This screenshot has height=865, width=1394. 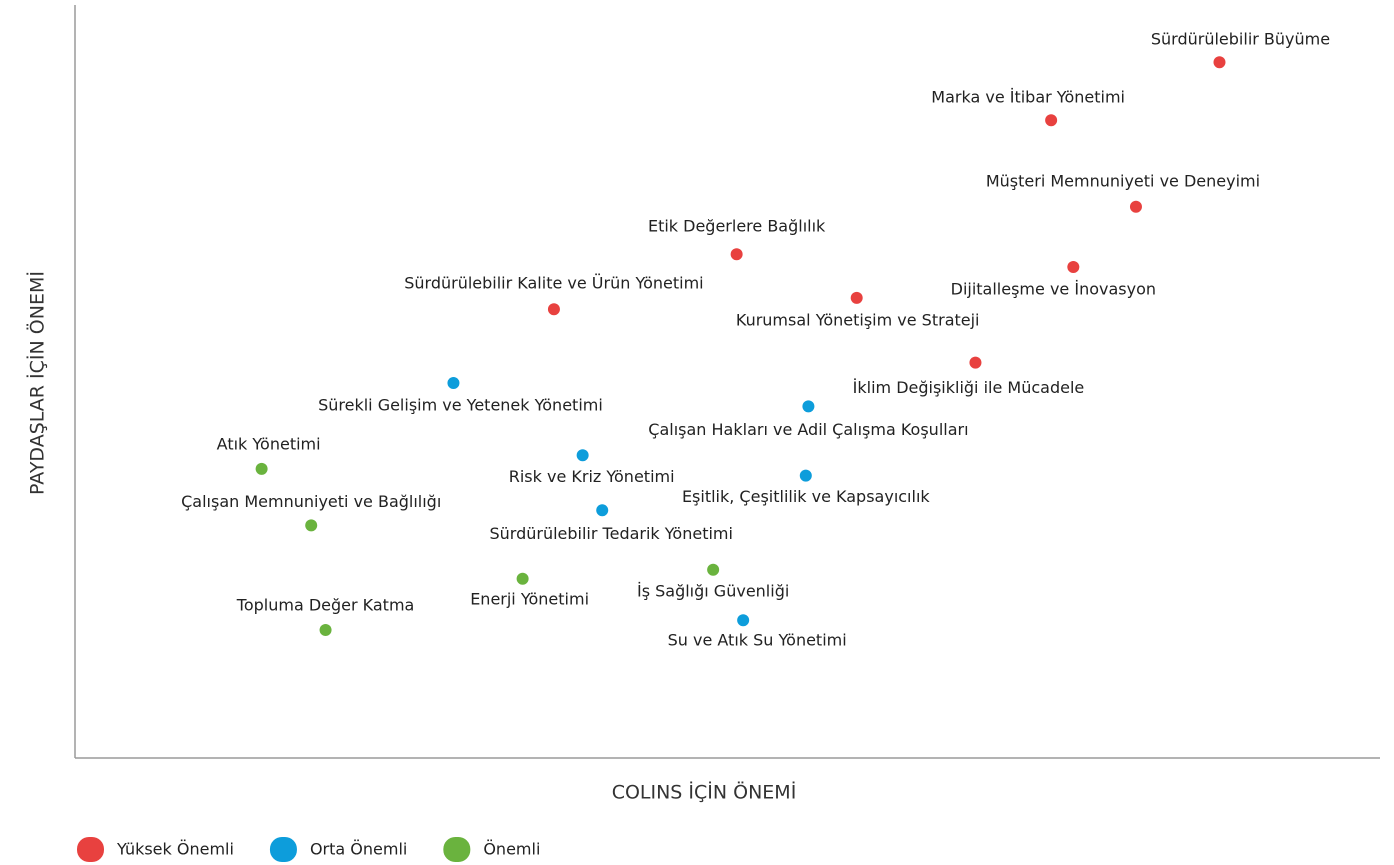 What do you see at coordinates (713, 590) in the screenshot?
I see `point-label: İş Sağlığı Güvenliği` at bounding box center [713, 590].